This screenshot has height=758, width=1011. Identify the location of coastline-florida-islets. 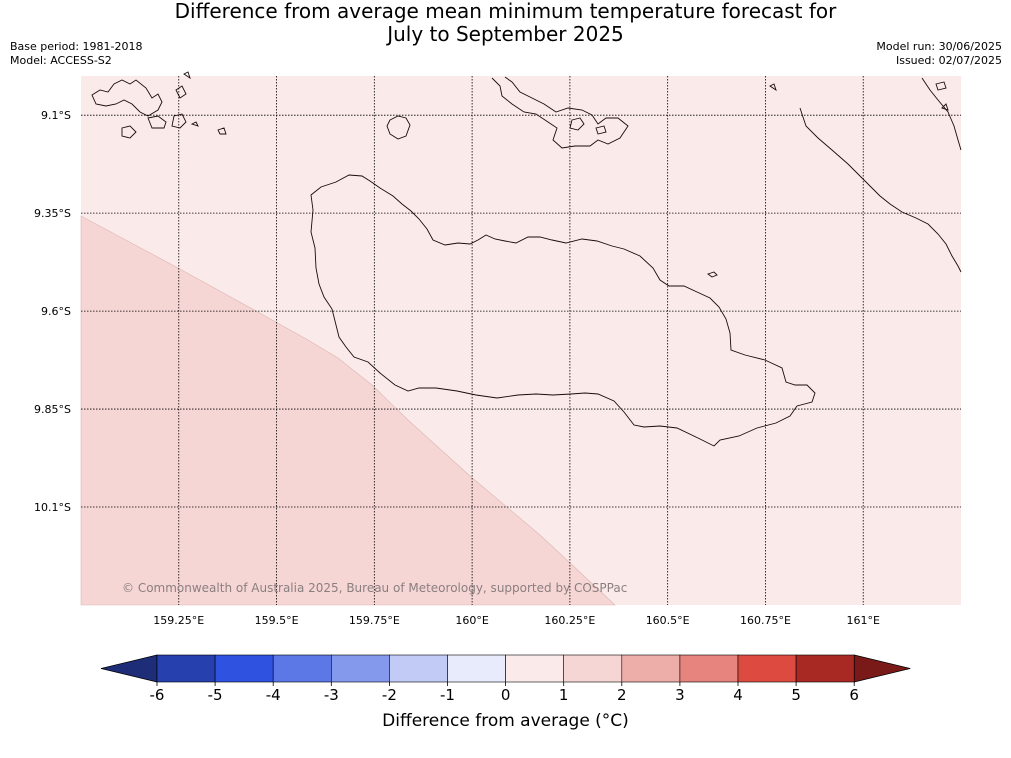
(588, 126).